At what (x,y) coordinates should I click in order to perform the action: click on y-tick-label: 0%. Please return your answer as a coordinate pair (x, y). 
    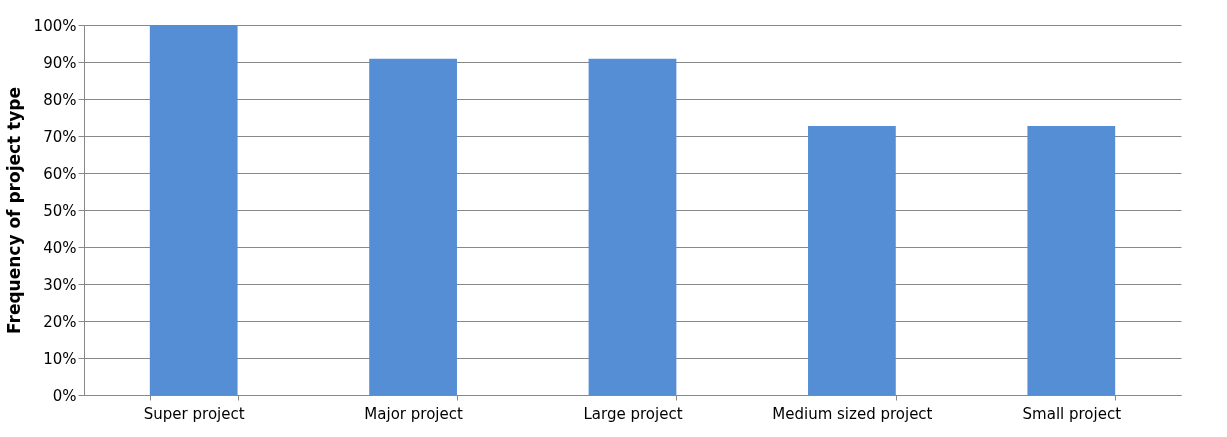
    Looking at the image, I should click on (64, 395).